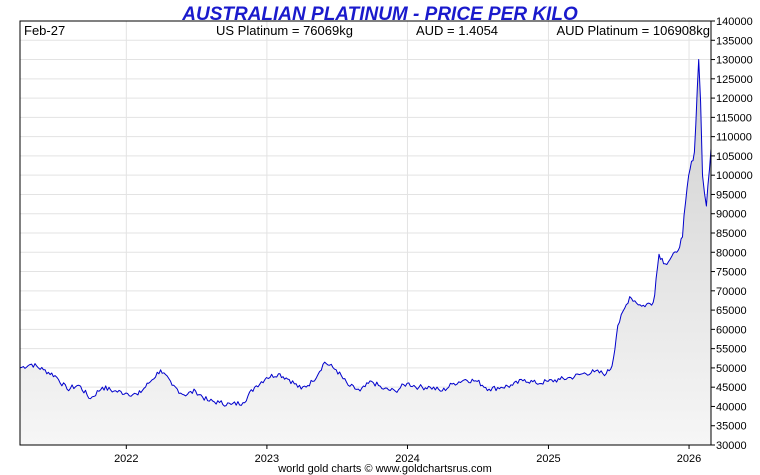  I want to click on y-tick-label: 55000, so click(731, 350).